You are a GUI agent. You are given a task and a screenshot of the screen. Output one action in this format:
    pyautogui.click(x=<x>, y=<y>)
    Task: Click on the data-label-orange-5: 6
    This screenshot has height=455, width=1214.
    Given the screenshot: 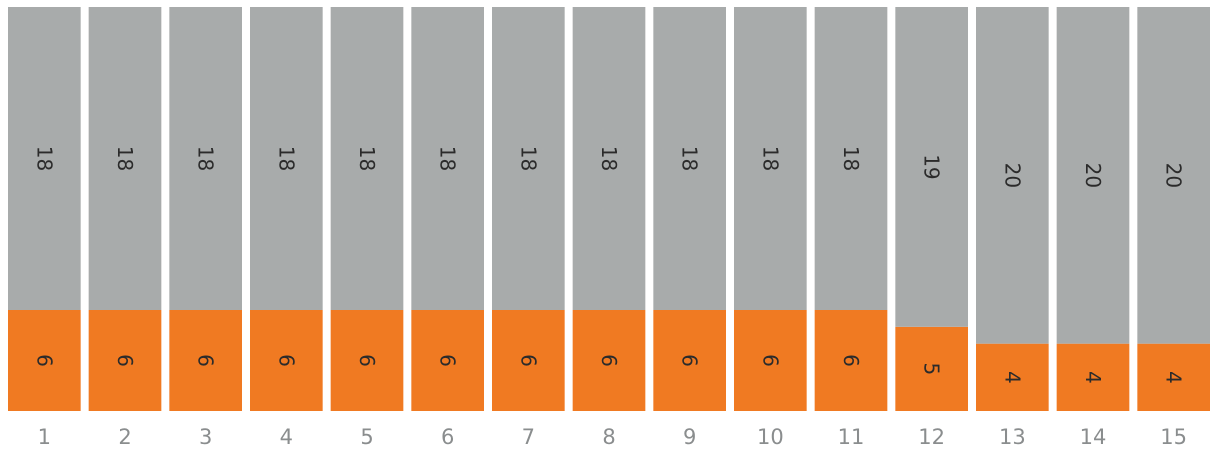 What is the action you would take?
    pyautogui.click(x=367, y=360)
    